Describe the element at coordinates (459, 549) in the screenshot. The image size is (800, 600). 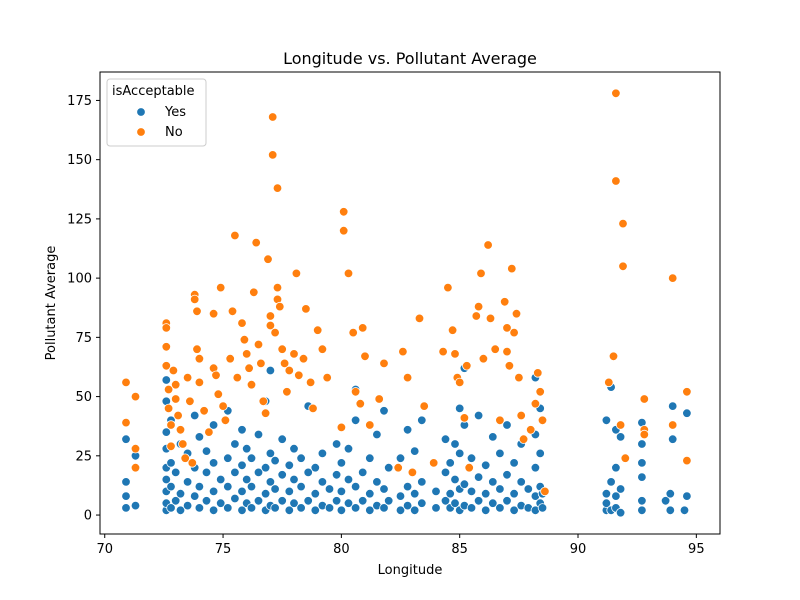
I see `x-tick-label: 85` at that location.